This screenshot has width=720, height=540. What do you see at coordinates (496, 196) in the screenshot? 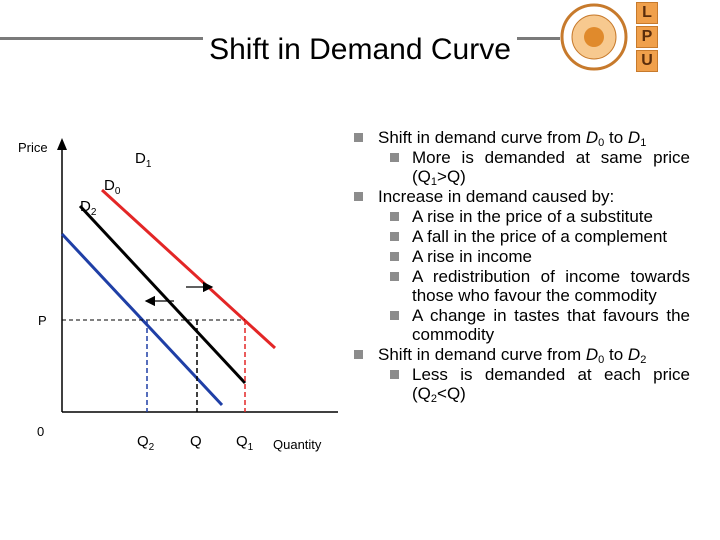
I see `bullet-text: Increase in demand caused by:` at bounding box center [496, 196].